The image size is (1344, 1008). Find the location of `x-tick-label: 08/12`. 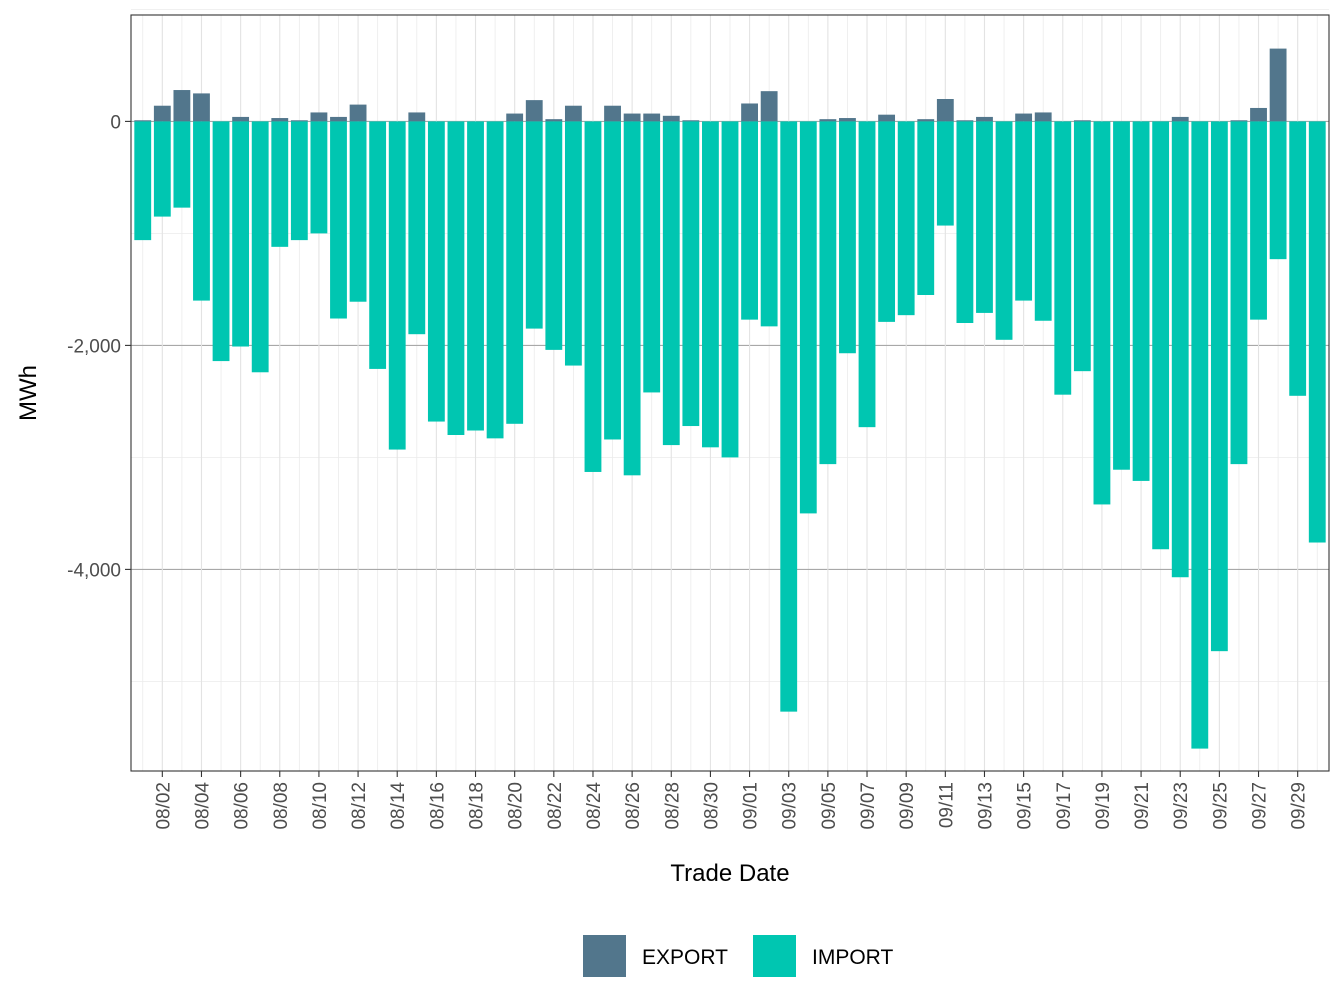

x-tick-label: 08/12 is located at coordinates (359, 806).